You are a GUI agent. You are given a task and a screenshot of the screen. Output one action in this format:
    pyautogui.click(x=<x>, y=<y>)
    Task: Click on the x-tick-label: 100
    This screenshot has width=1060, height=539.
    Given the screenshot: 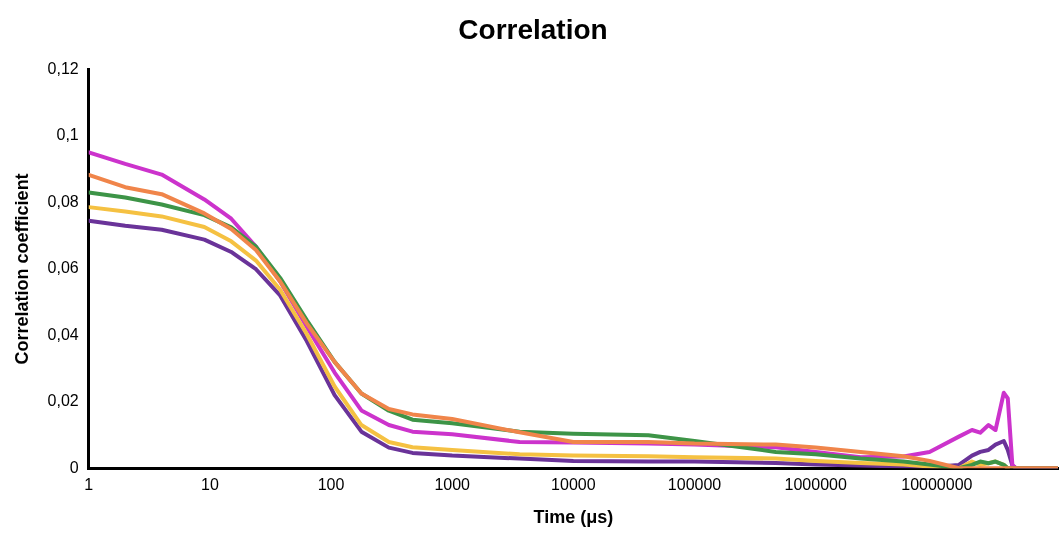 What is the action you would take?
    pyautogui.click(x=331, y=485)
    